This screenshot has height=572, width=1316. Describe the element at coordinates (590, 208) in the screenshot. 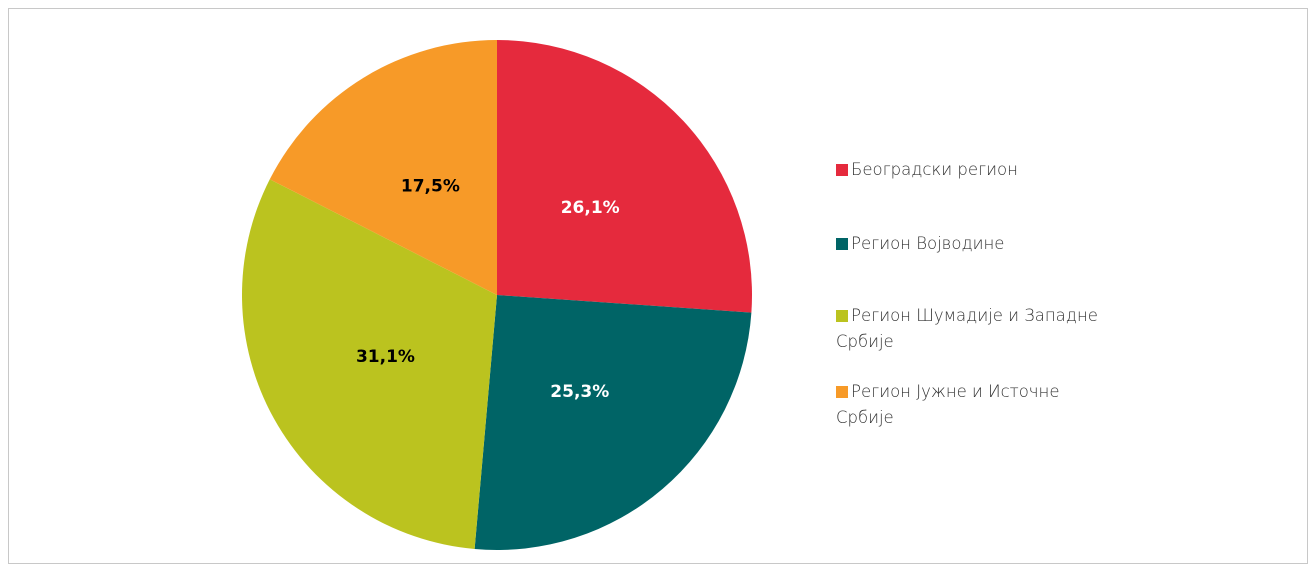

I see `data-label: 26,1%` at that location.